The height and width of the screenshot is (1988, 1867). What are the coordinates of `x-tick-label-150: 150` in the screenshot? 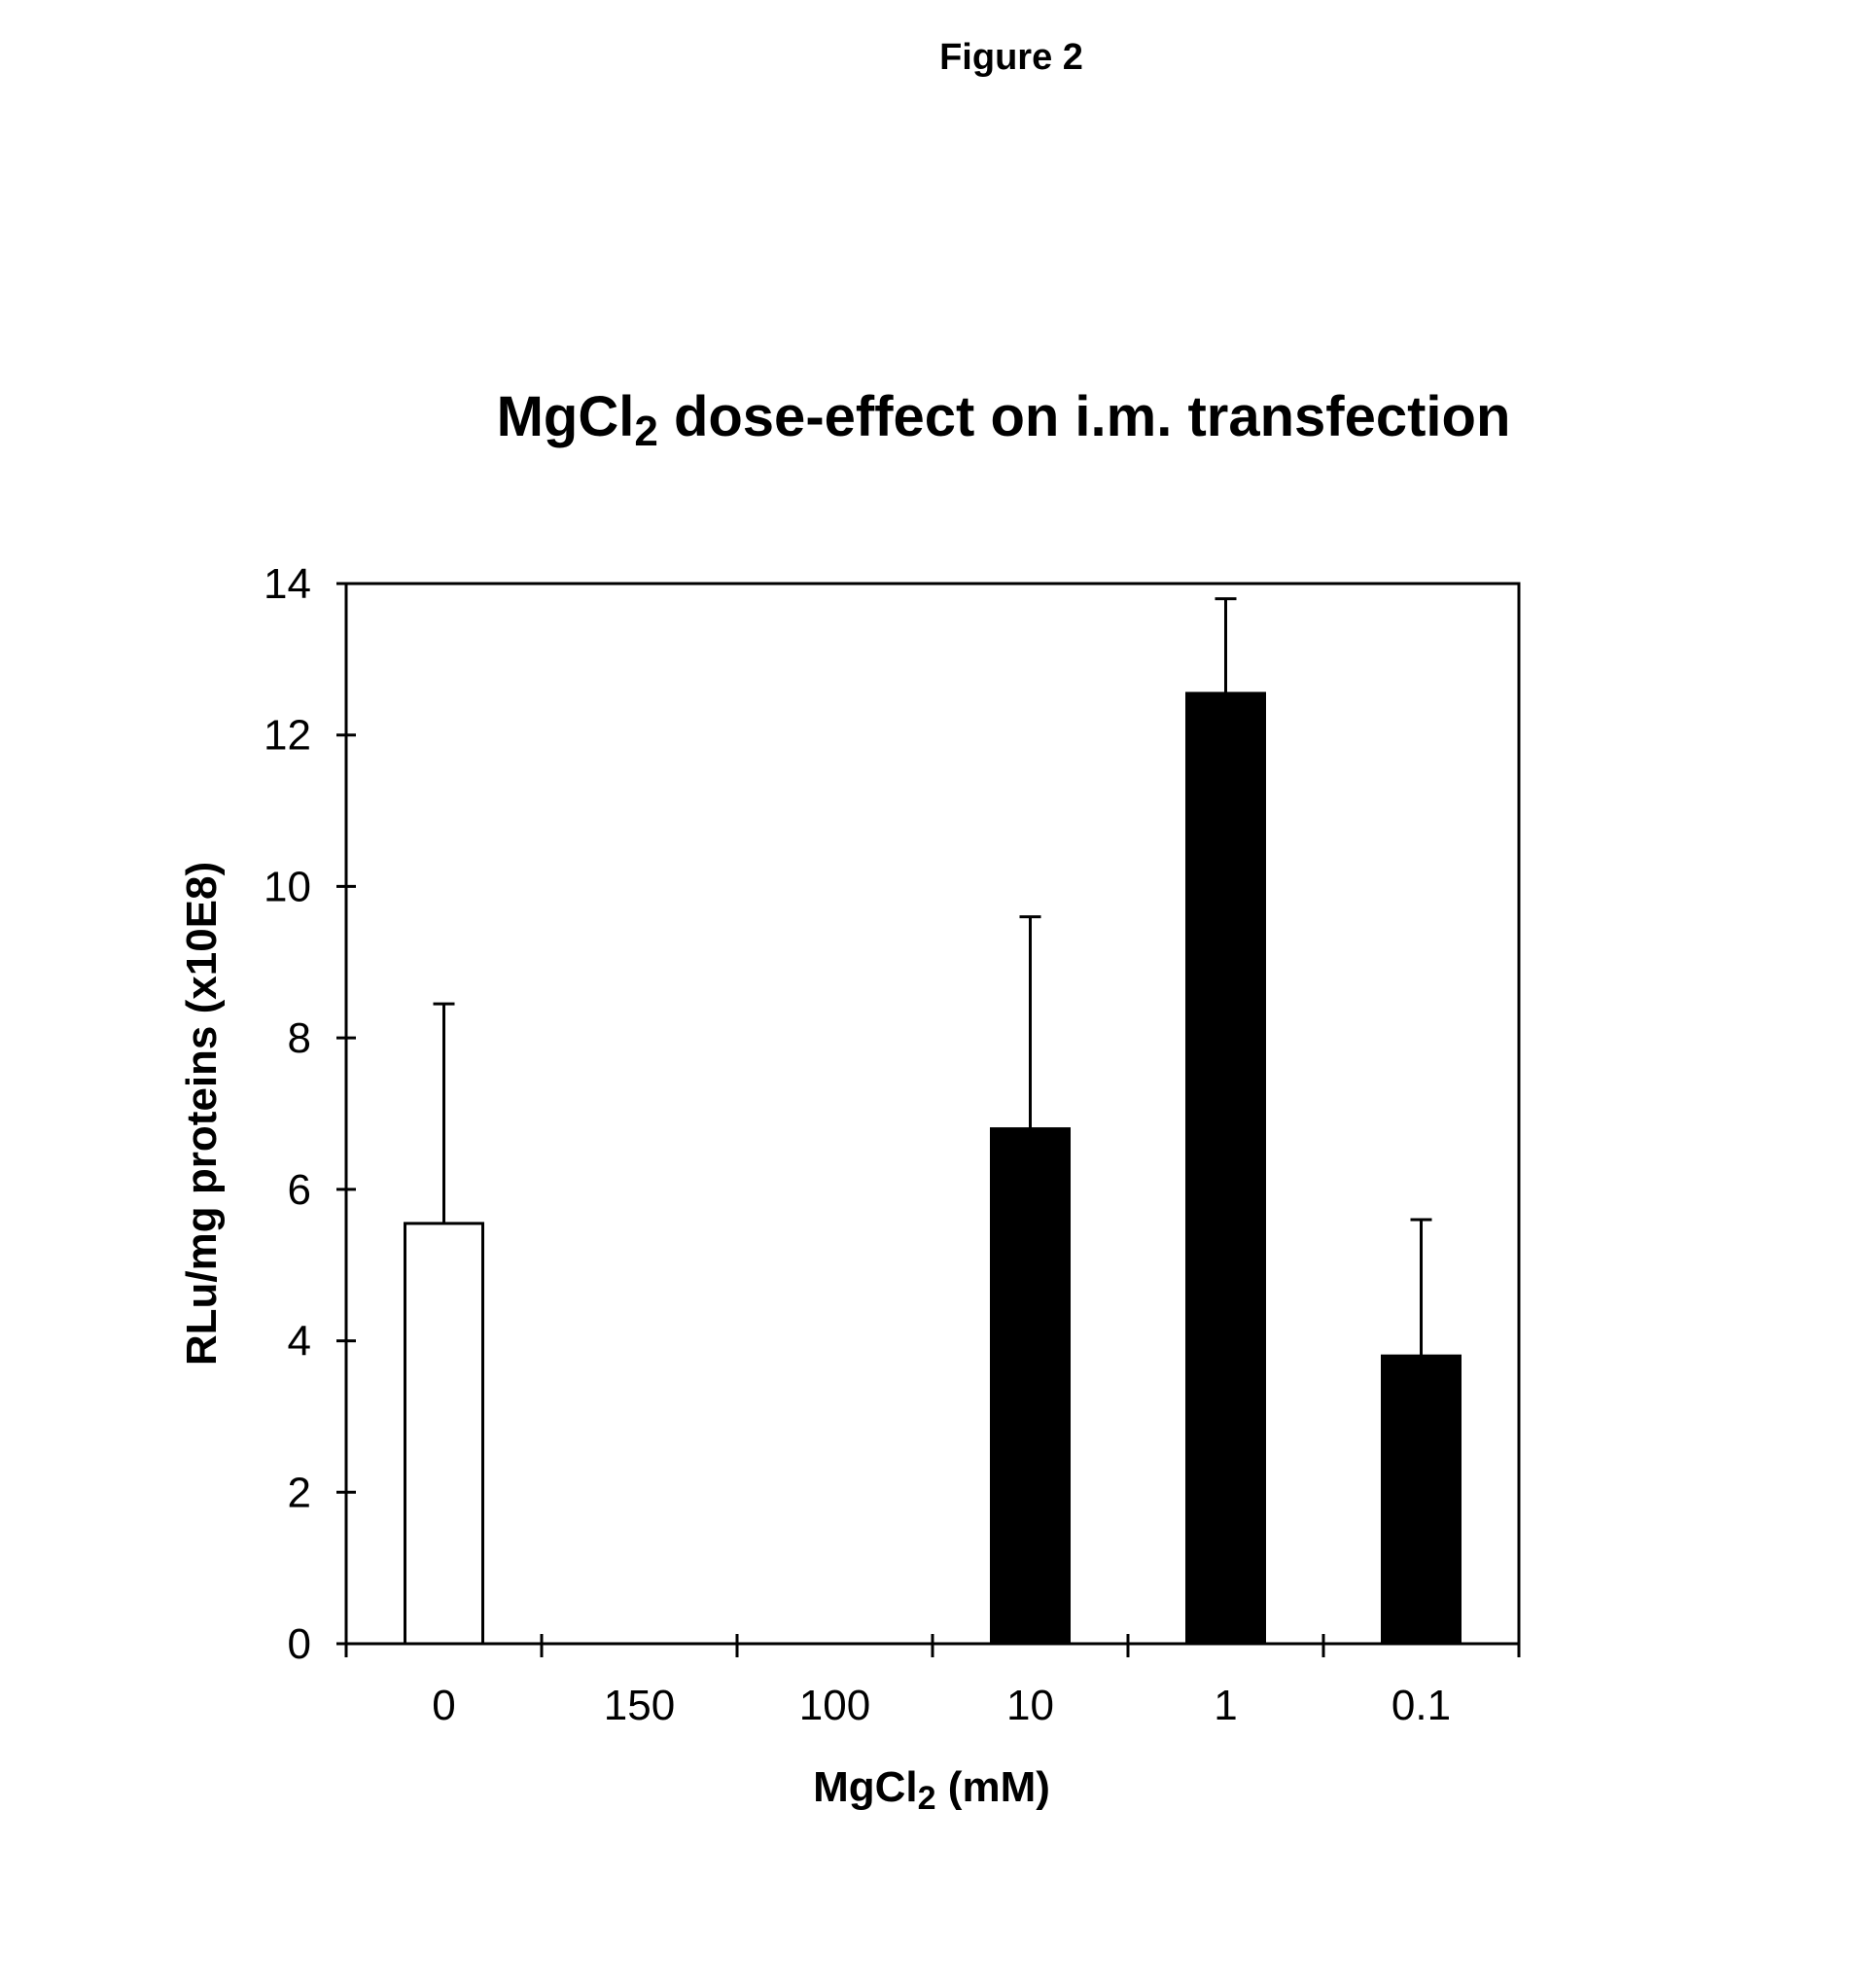 It's located at (639, 1705).